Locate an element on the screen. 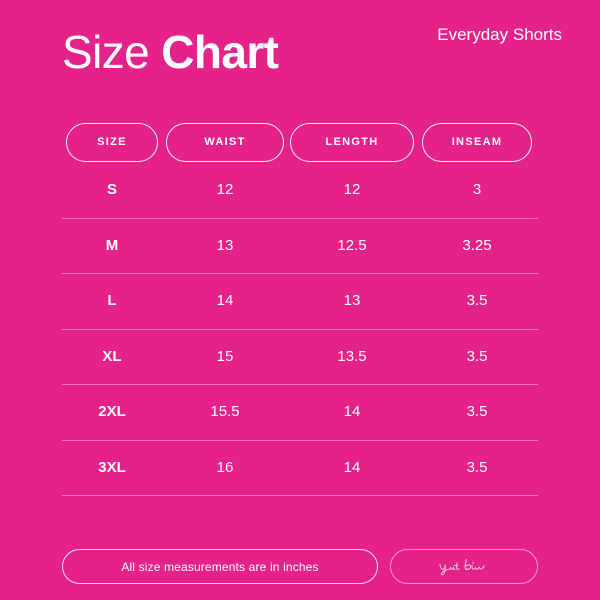 The height and width of the screenshot is (600, 600). cell-length: 13.5 is located at coordinates (352, 356).